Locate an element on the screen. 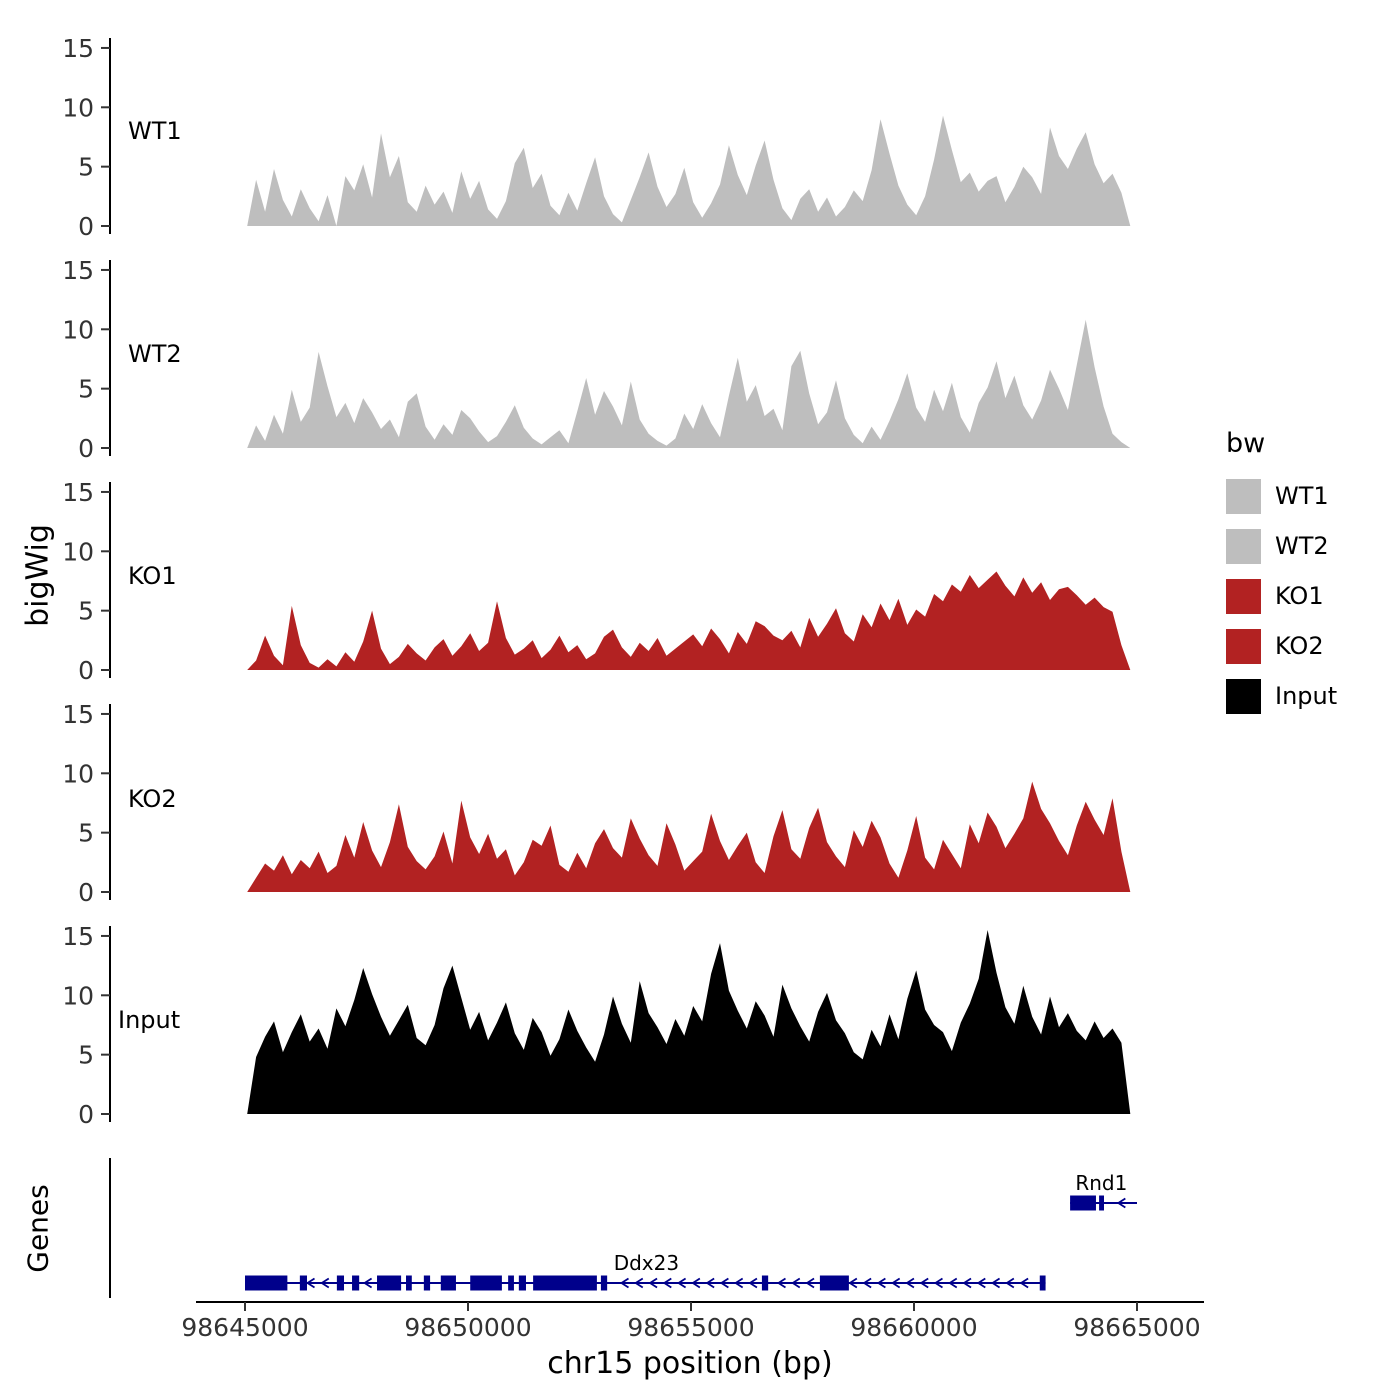 Image resolution: width=1400 pixels, height=1400 pixels. legend-item-ko1: KO1 is located at coordinates (1281, 596).